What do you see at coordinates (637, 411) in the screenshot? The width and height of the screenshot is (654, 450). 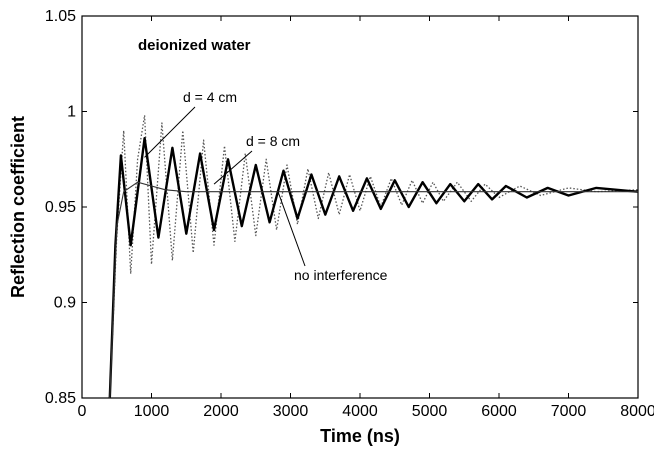 I see `x-tick-label: 8000` at bounding box center [637, 411].